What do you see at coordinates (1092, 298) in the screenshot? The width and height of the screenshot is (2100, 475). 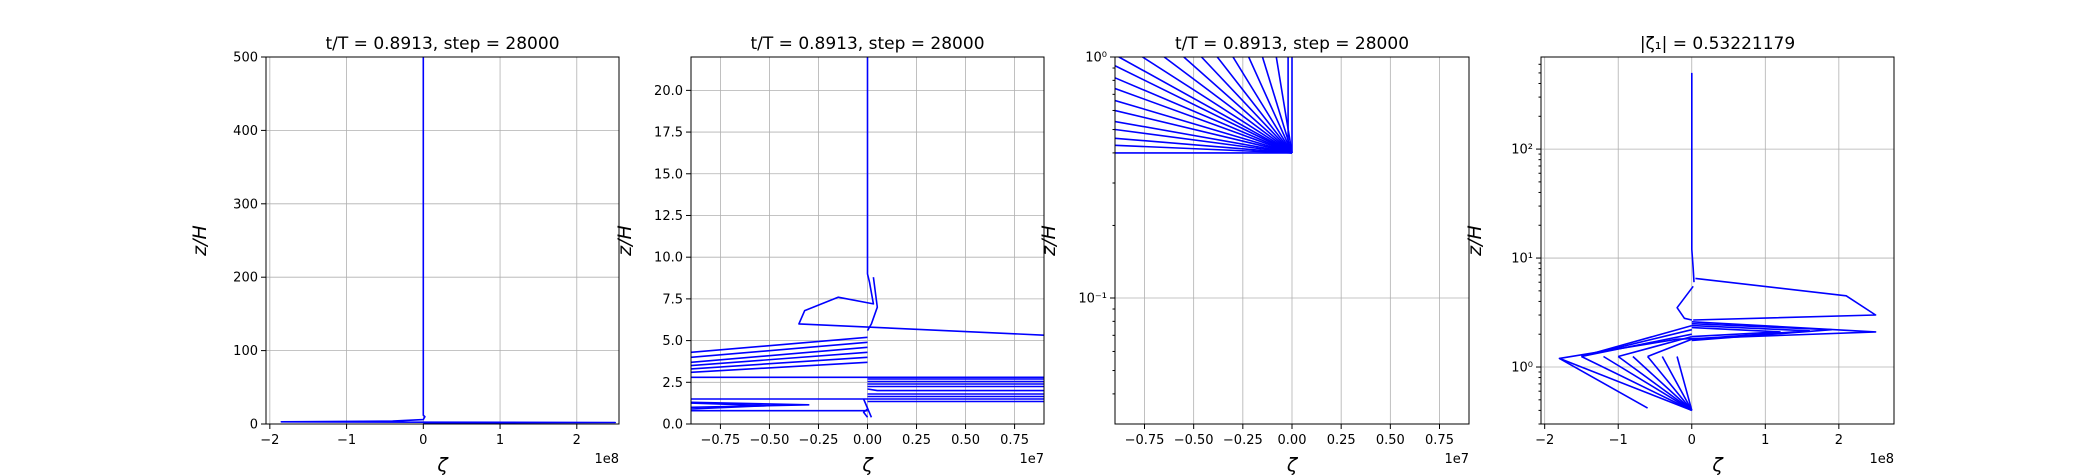 I see `y-tick-label: 10⁻¹` at bounding box center [1092, 298].